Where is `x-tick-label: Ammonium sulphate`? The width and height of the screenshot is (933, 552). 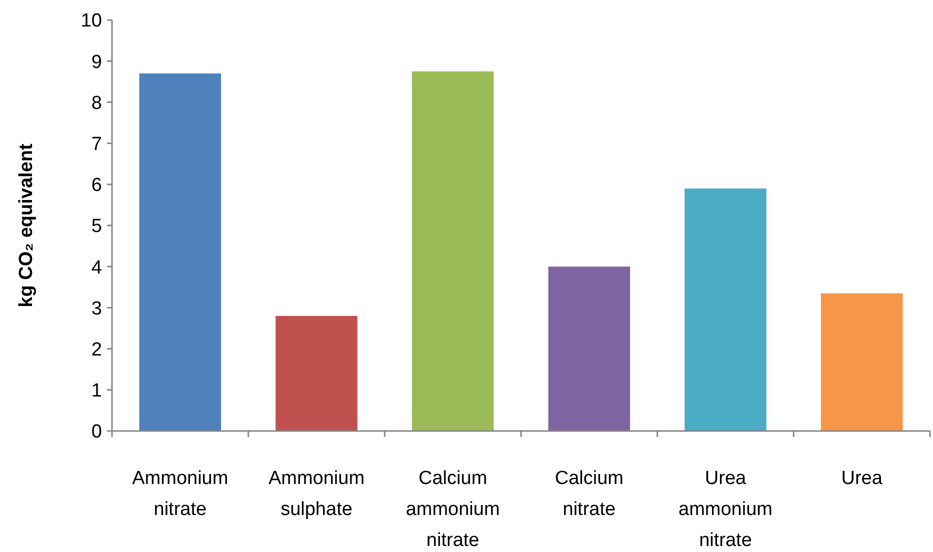 x-tick-label: Ammonium sulphate is located at coordinates (316, 494).